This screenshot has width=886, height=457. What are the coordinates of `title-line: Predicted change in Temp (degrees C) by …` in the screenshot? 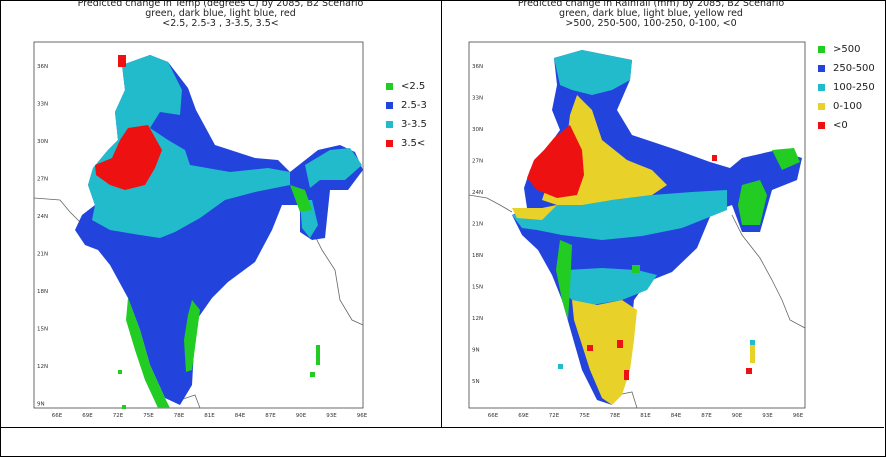 It's located at (220, 4).